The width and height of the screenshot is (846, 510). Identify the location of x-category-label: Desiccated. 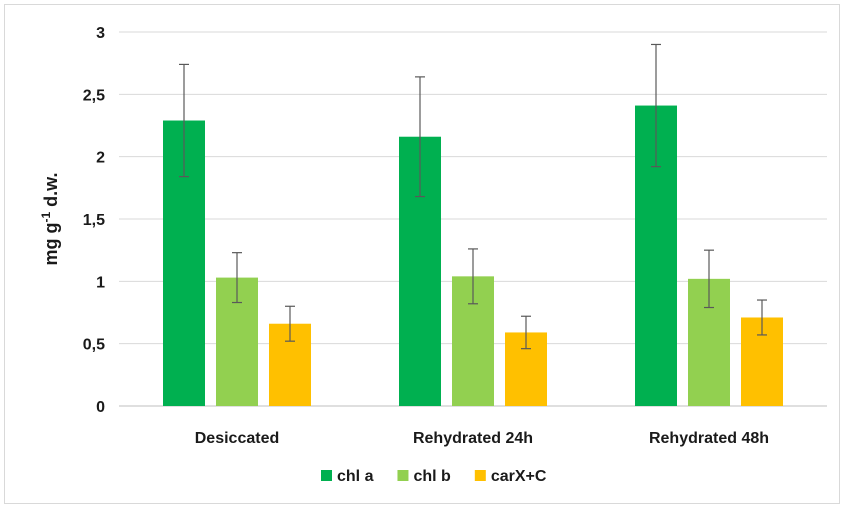
(237, 438).